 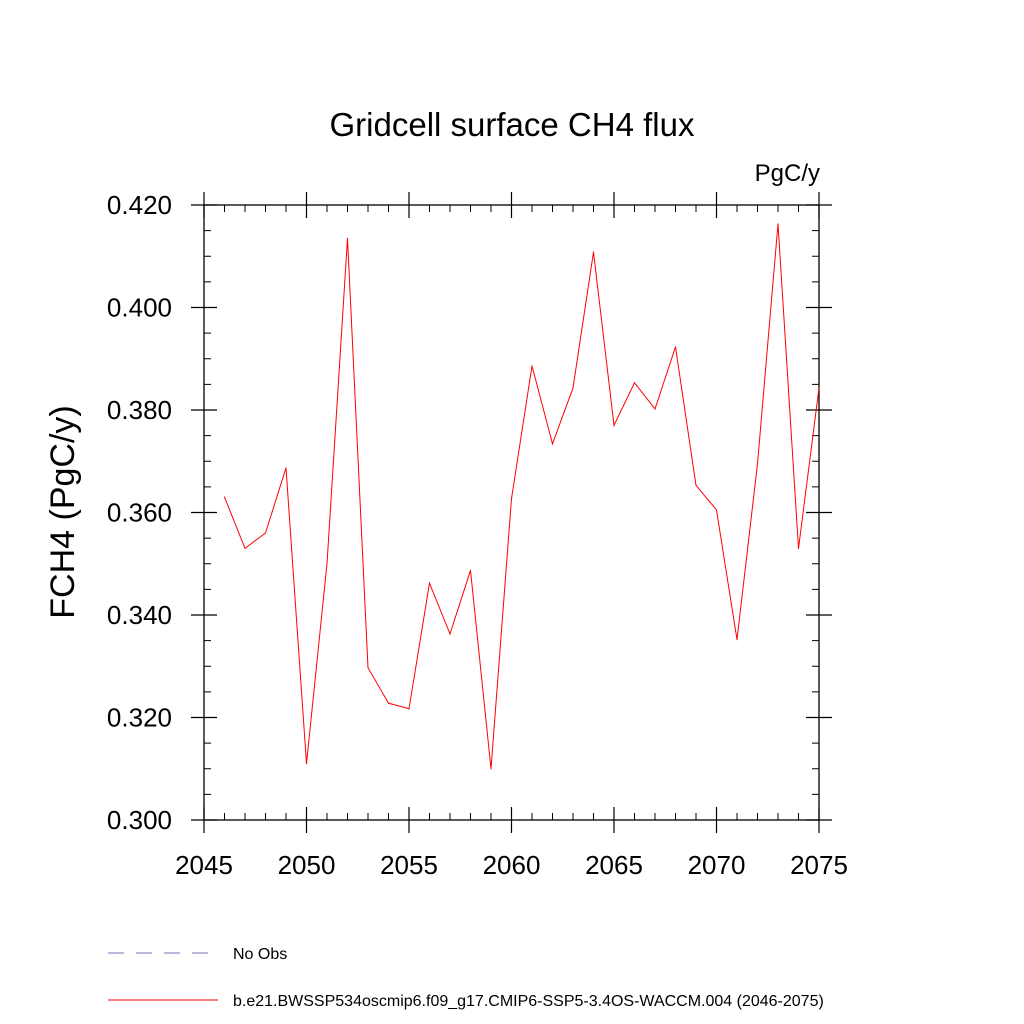 What do you see at coordinates (614, 865) in the screenshot?
I see `x-tick-label: 2065` at bounding box center [614, 865].